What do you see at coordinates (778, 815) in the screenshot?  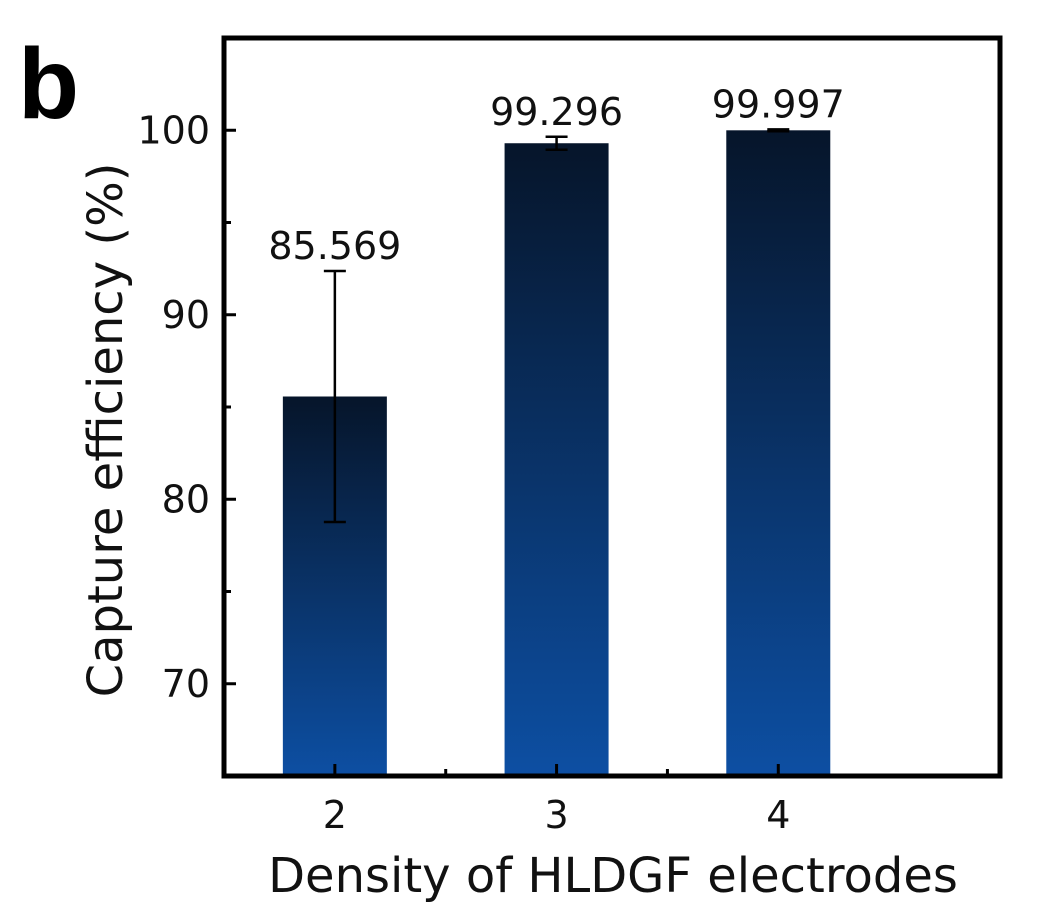 I see `x-tick-label-4: 4` at bounding box center [778, 815].